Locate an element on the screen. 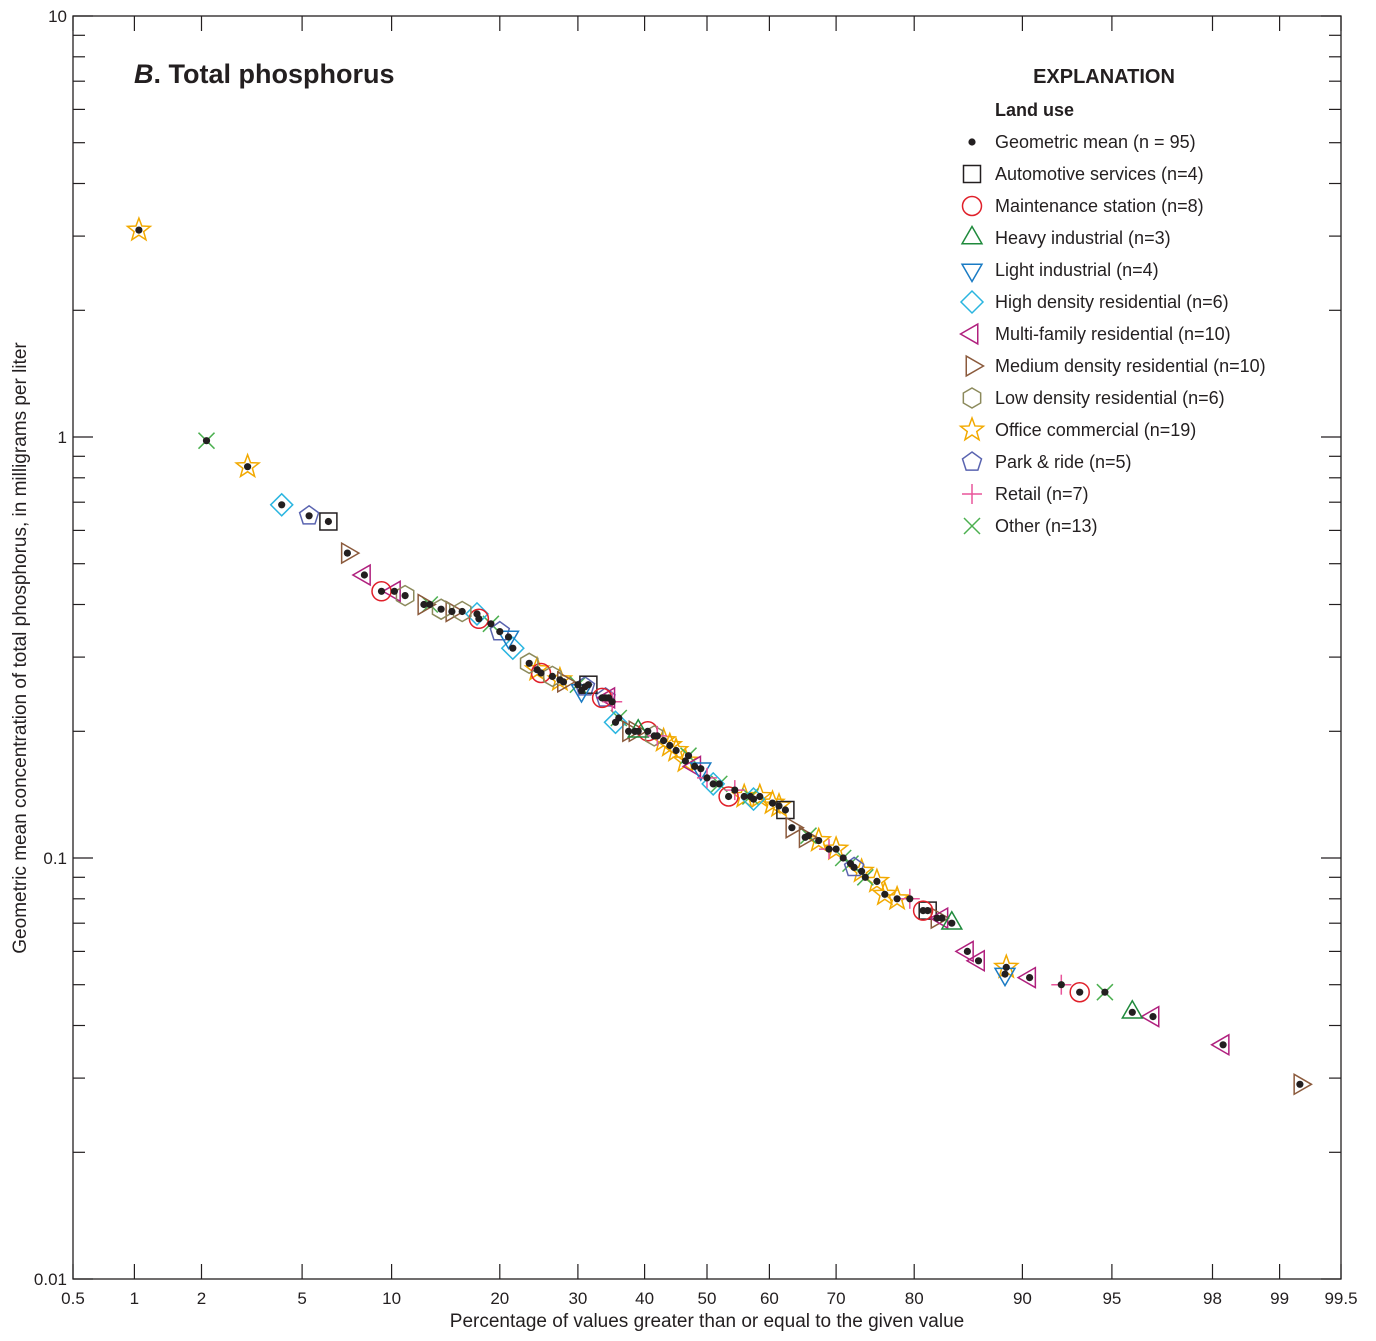 This screenshot has height=1341, width=1376. legend-marker-triangle-left is located at coordinates (969, 334).